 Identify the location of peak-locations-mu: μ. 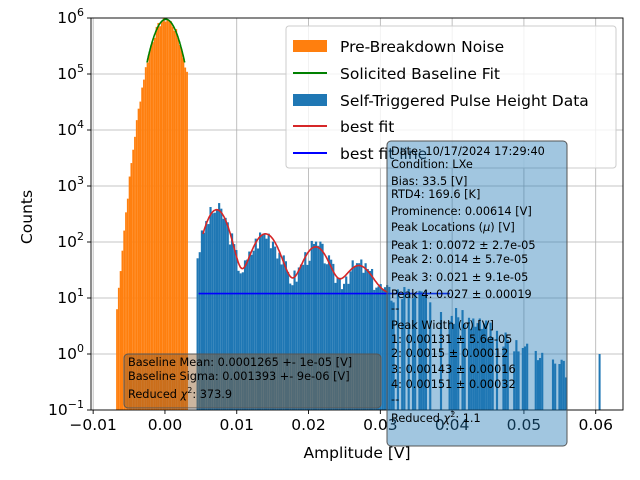
(486, 227).